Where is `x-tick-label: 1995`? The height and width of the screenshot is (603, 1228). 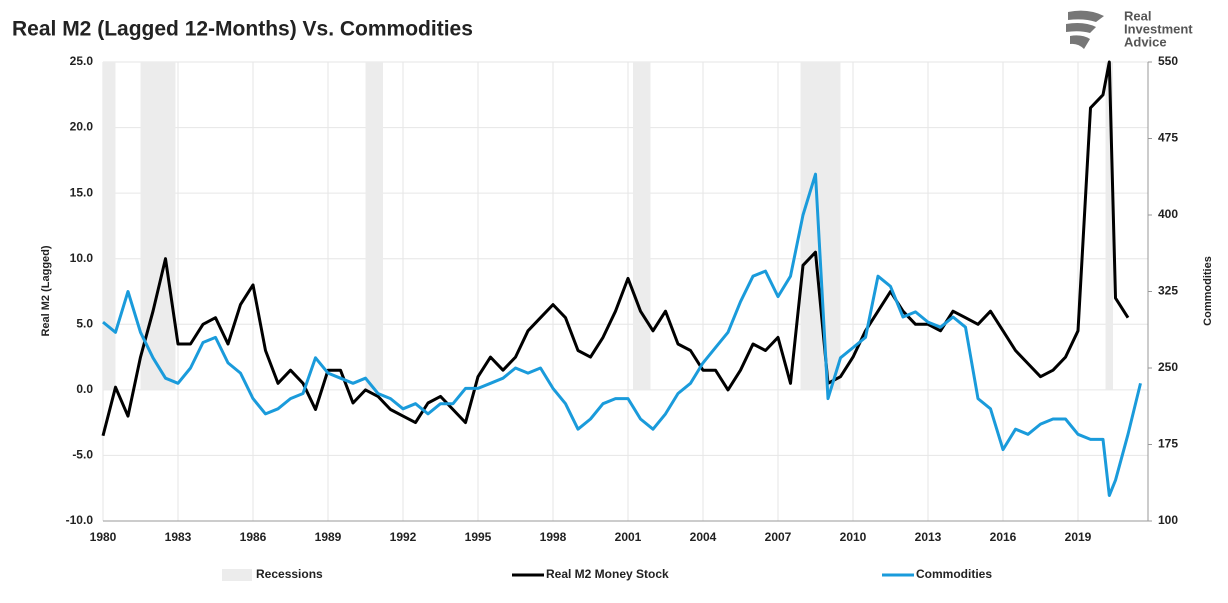 x-tick-label: 1995 is located at coordinates (478, 537).